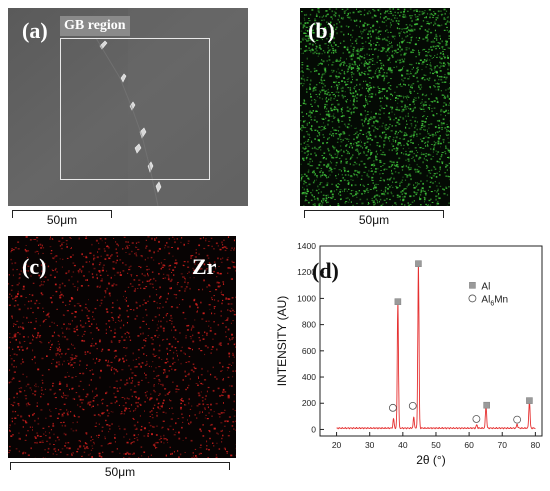  What do you see at coordinates (282, 341) in the screenshot?
I see `y-axis-label: INTENSITY (AU)` at bounding box center [282, 341].